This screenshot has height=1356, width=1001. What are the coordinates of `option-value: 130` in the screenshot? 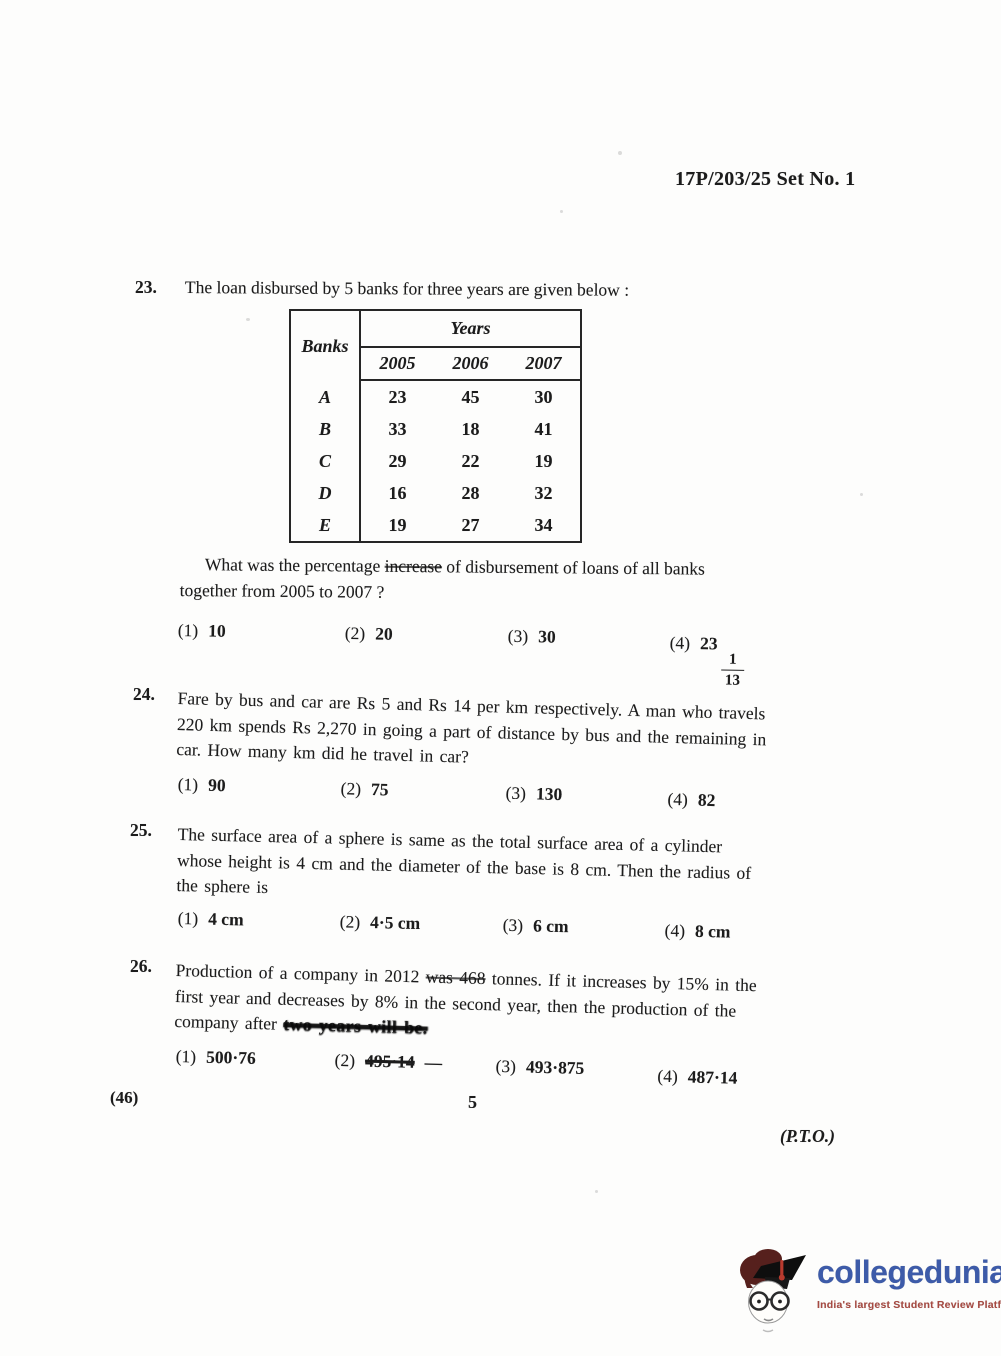 It's located at (549, 794).